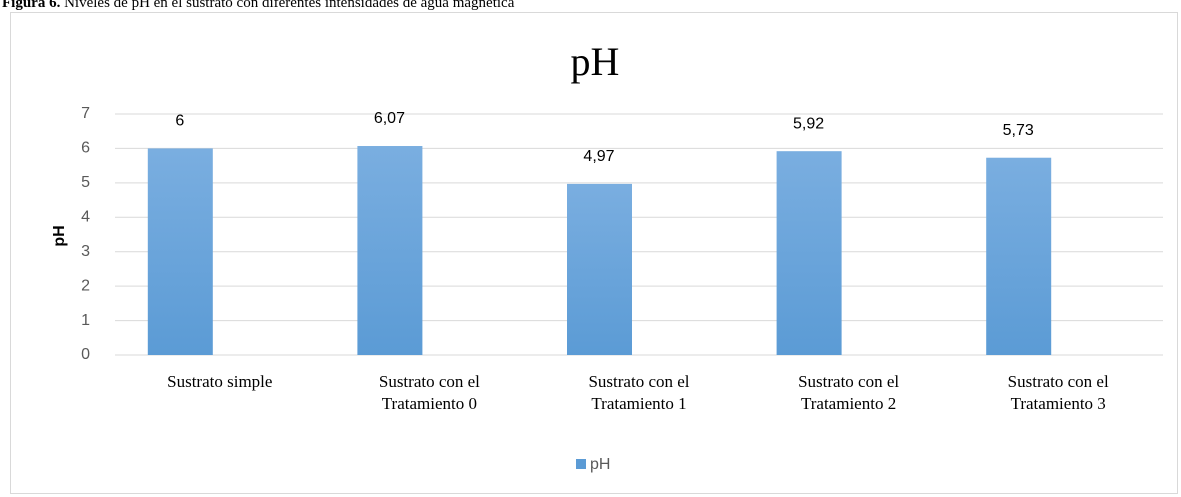  What do you see at coordinates (85, 285) in the screenshot?
I see `y-tick-label: 2` at bounding box center [85, 285].